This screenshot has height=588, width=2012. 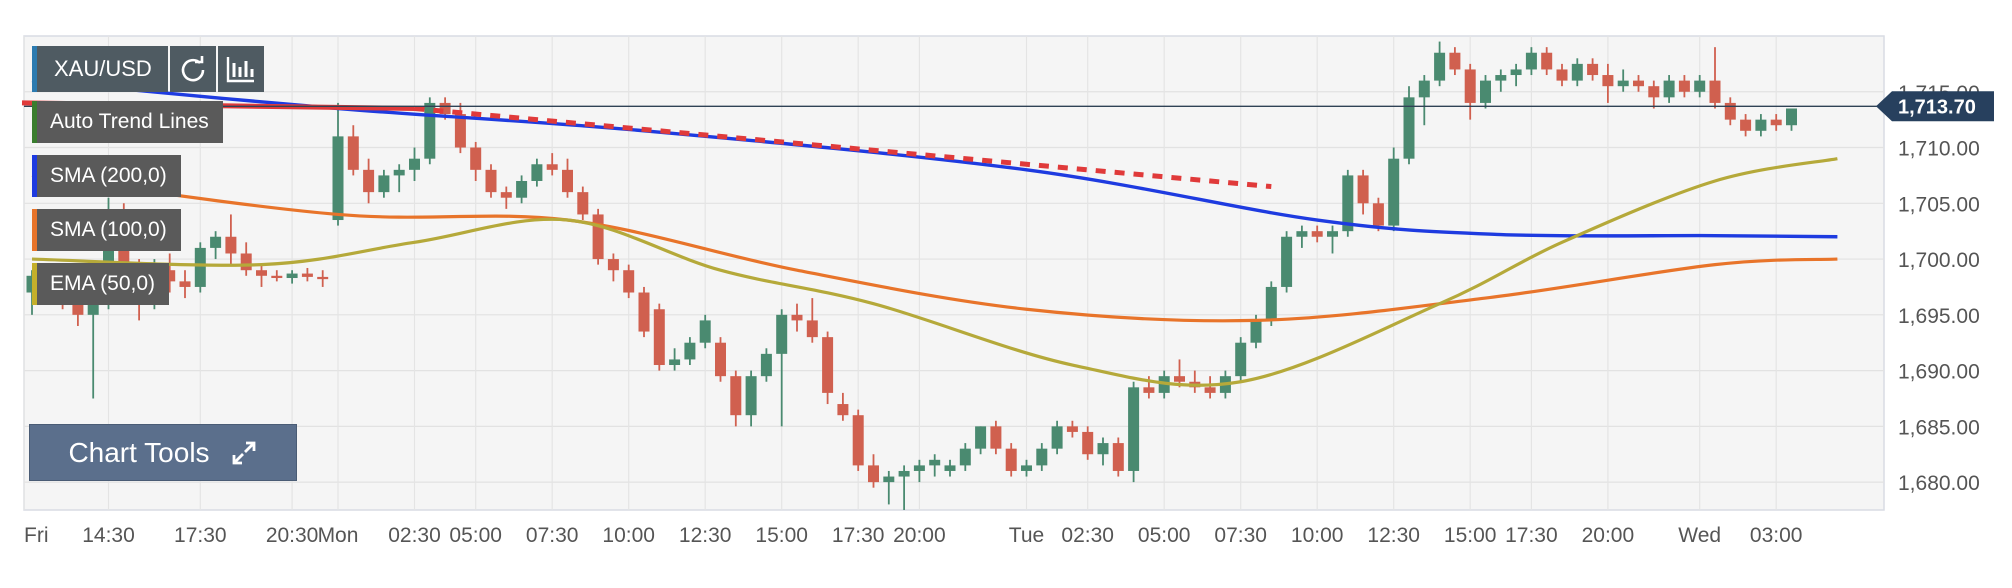 What do you see at coordinates (100, 69) in the screenshot?
I see `symbol-label: XAU/USD` at bounding box center [100, 69].